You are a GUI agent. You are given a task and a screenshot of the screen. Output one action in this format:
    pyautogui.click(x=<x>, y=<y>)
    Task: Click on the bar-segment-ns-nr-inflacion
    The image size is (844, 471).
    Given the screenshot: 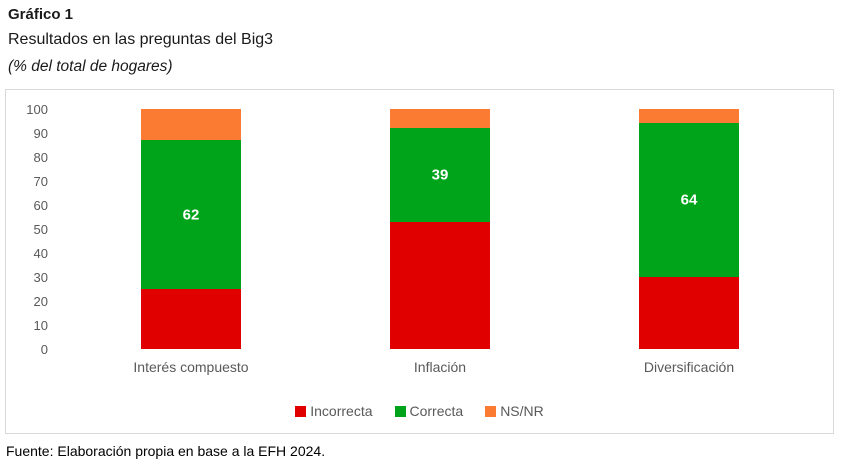 What is the action you would take?
    pyautogui.click(x=440, y=119)
    